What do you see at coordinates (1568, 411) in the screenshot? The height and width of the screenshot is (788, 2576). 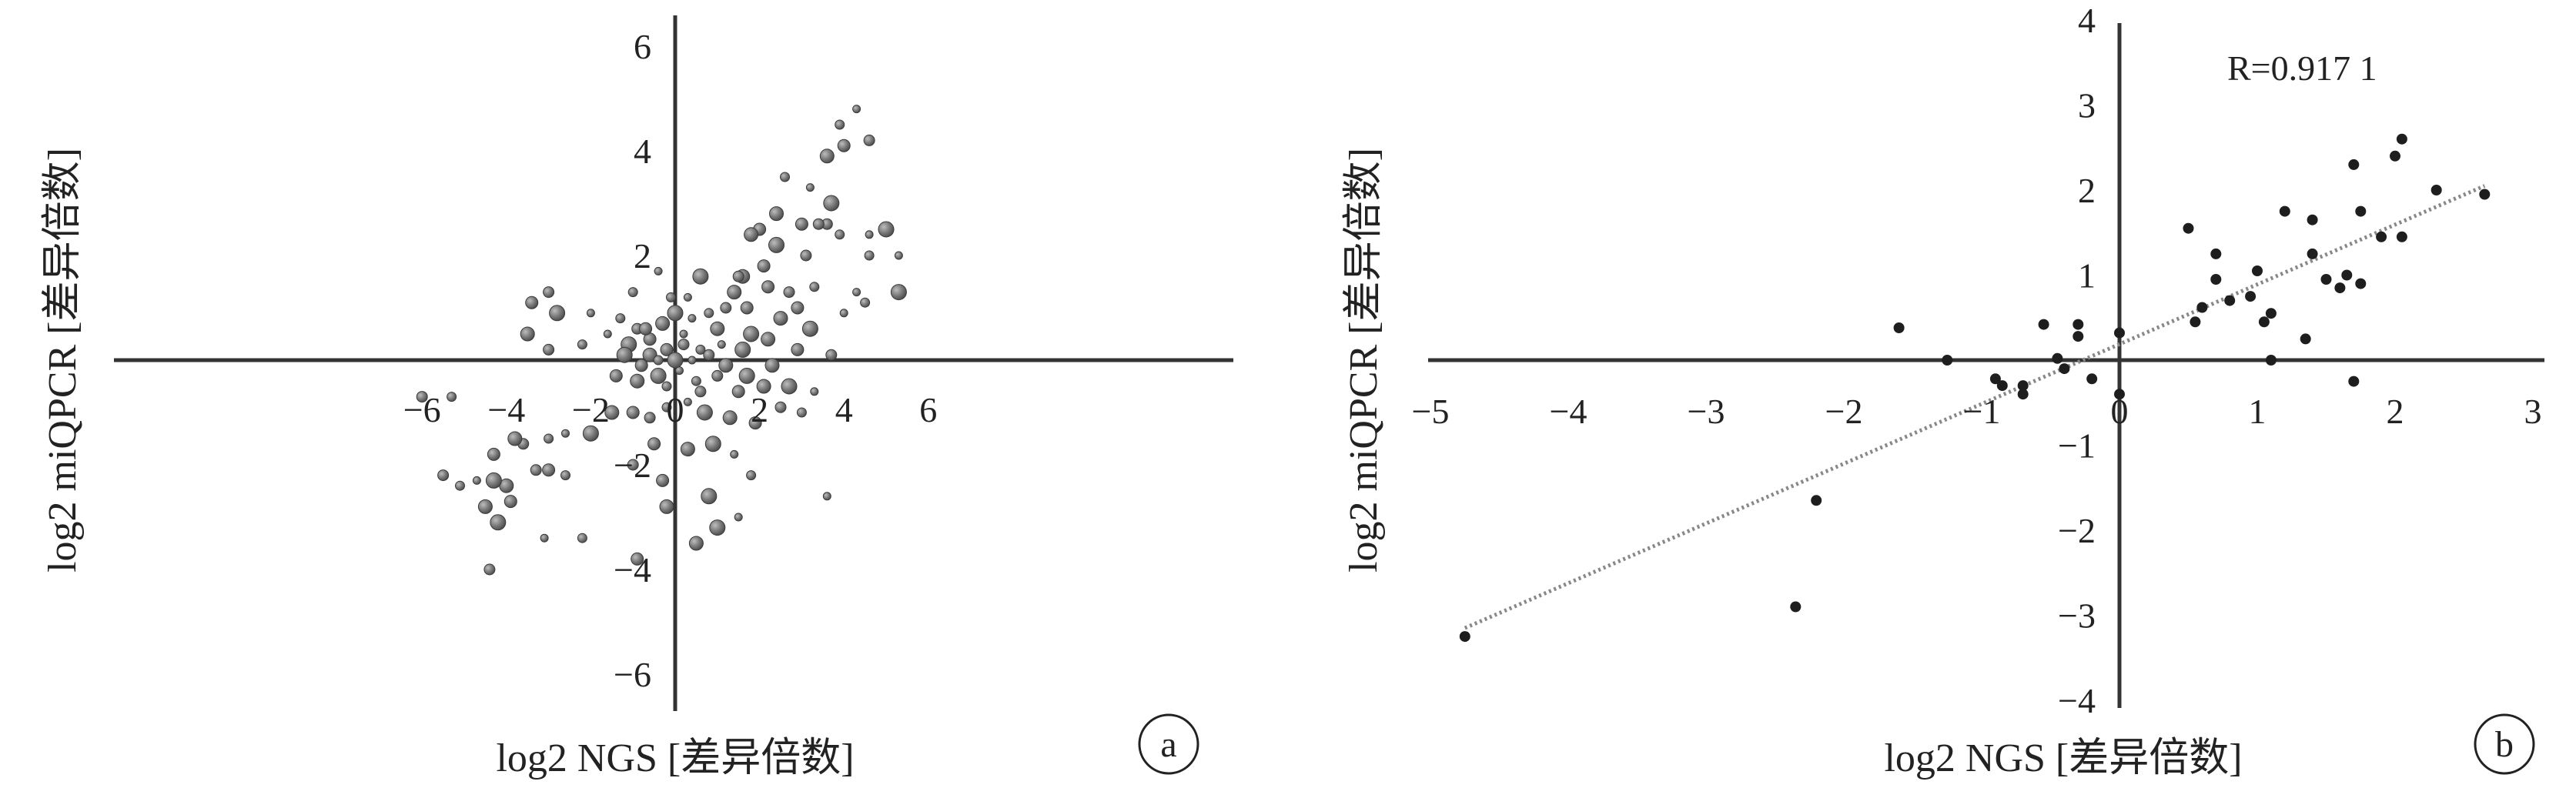 I see `panel-b-x-tick-label: −4` at bounding box center [1568, 411].